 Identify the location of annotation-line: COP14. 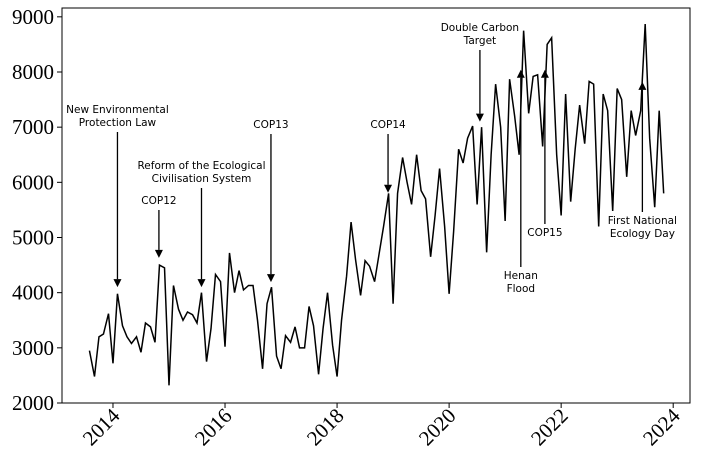
(388, 125).